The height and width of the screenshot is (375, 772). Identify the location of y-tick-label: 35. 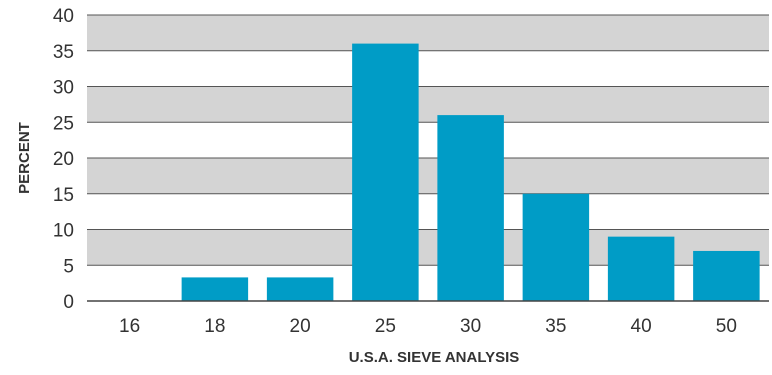
(63, 52).